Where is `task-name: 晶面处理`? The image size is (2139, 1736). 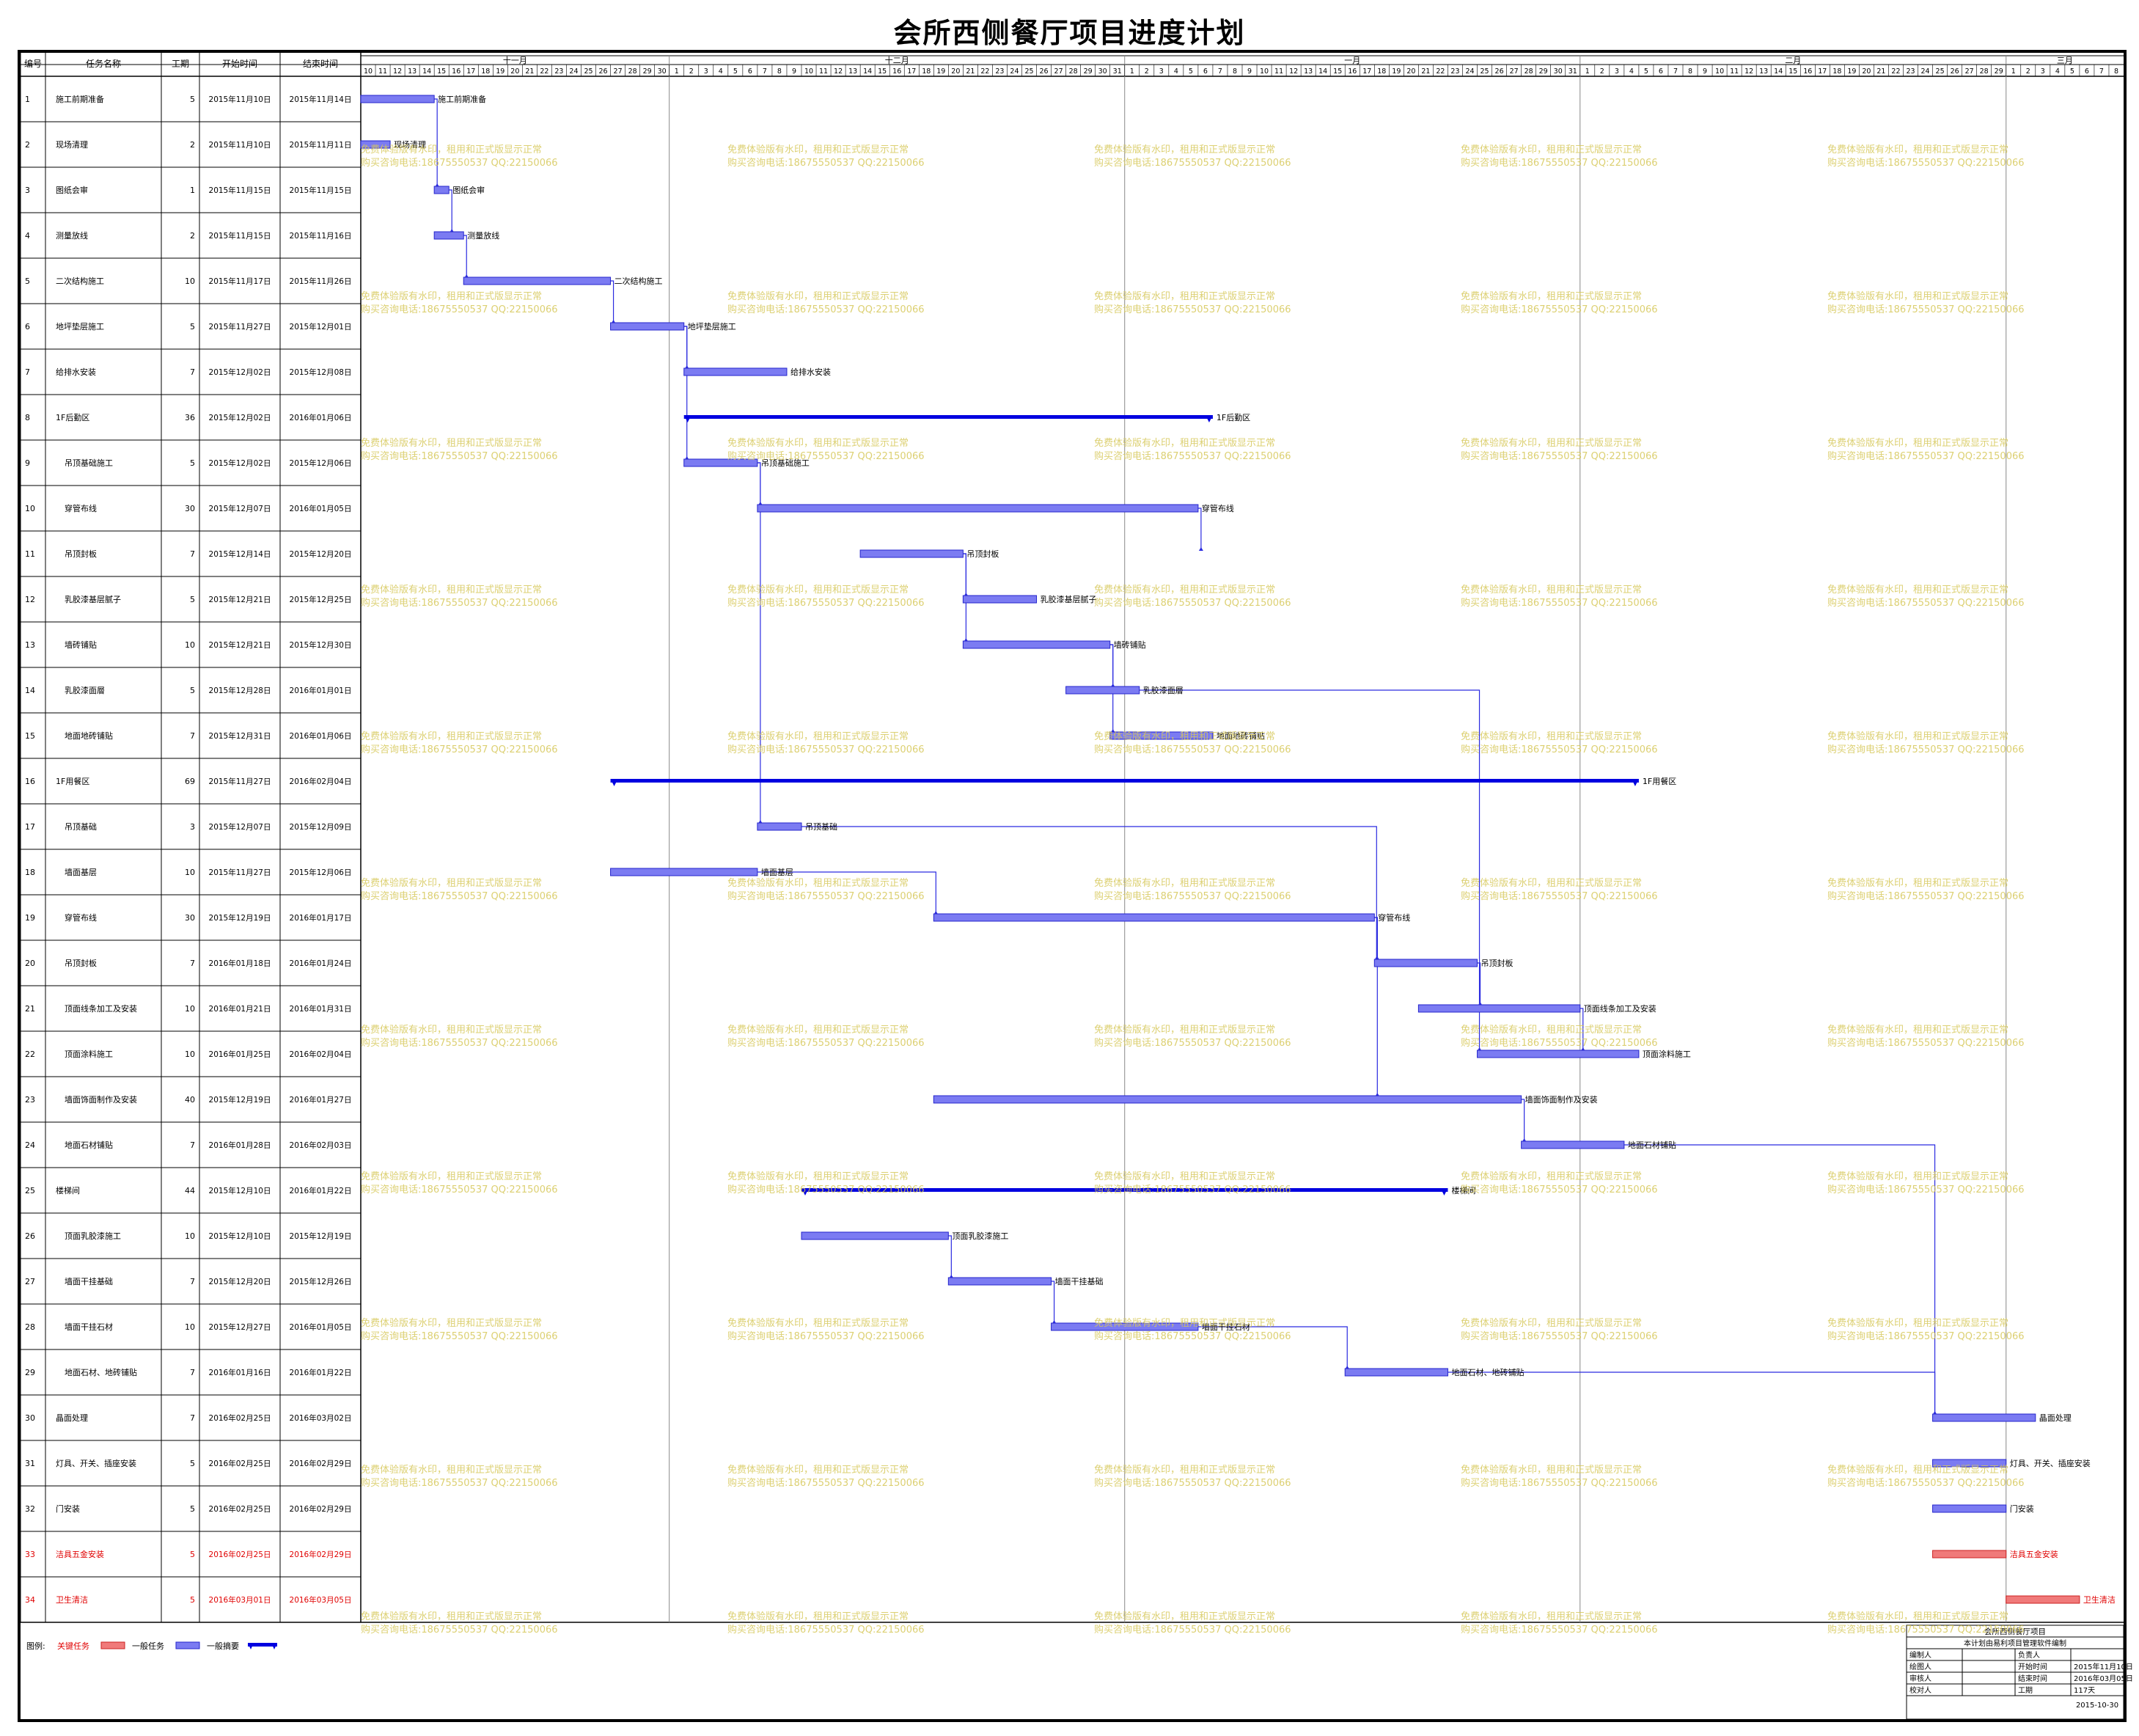 task-name: 晶面处理 is located at coordinates (72, 1418).